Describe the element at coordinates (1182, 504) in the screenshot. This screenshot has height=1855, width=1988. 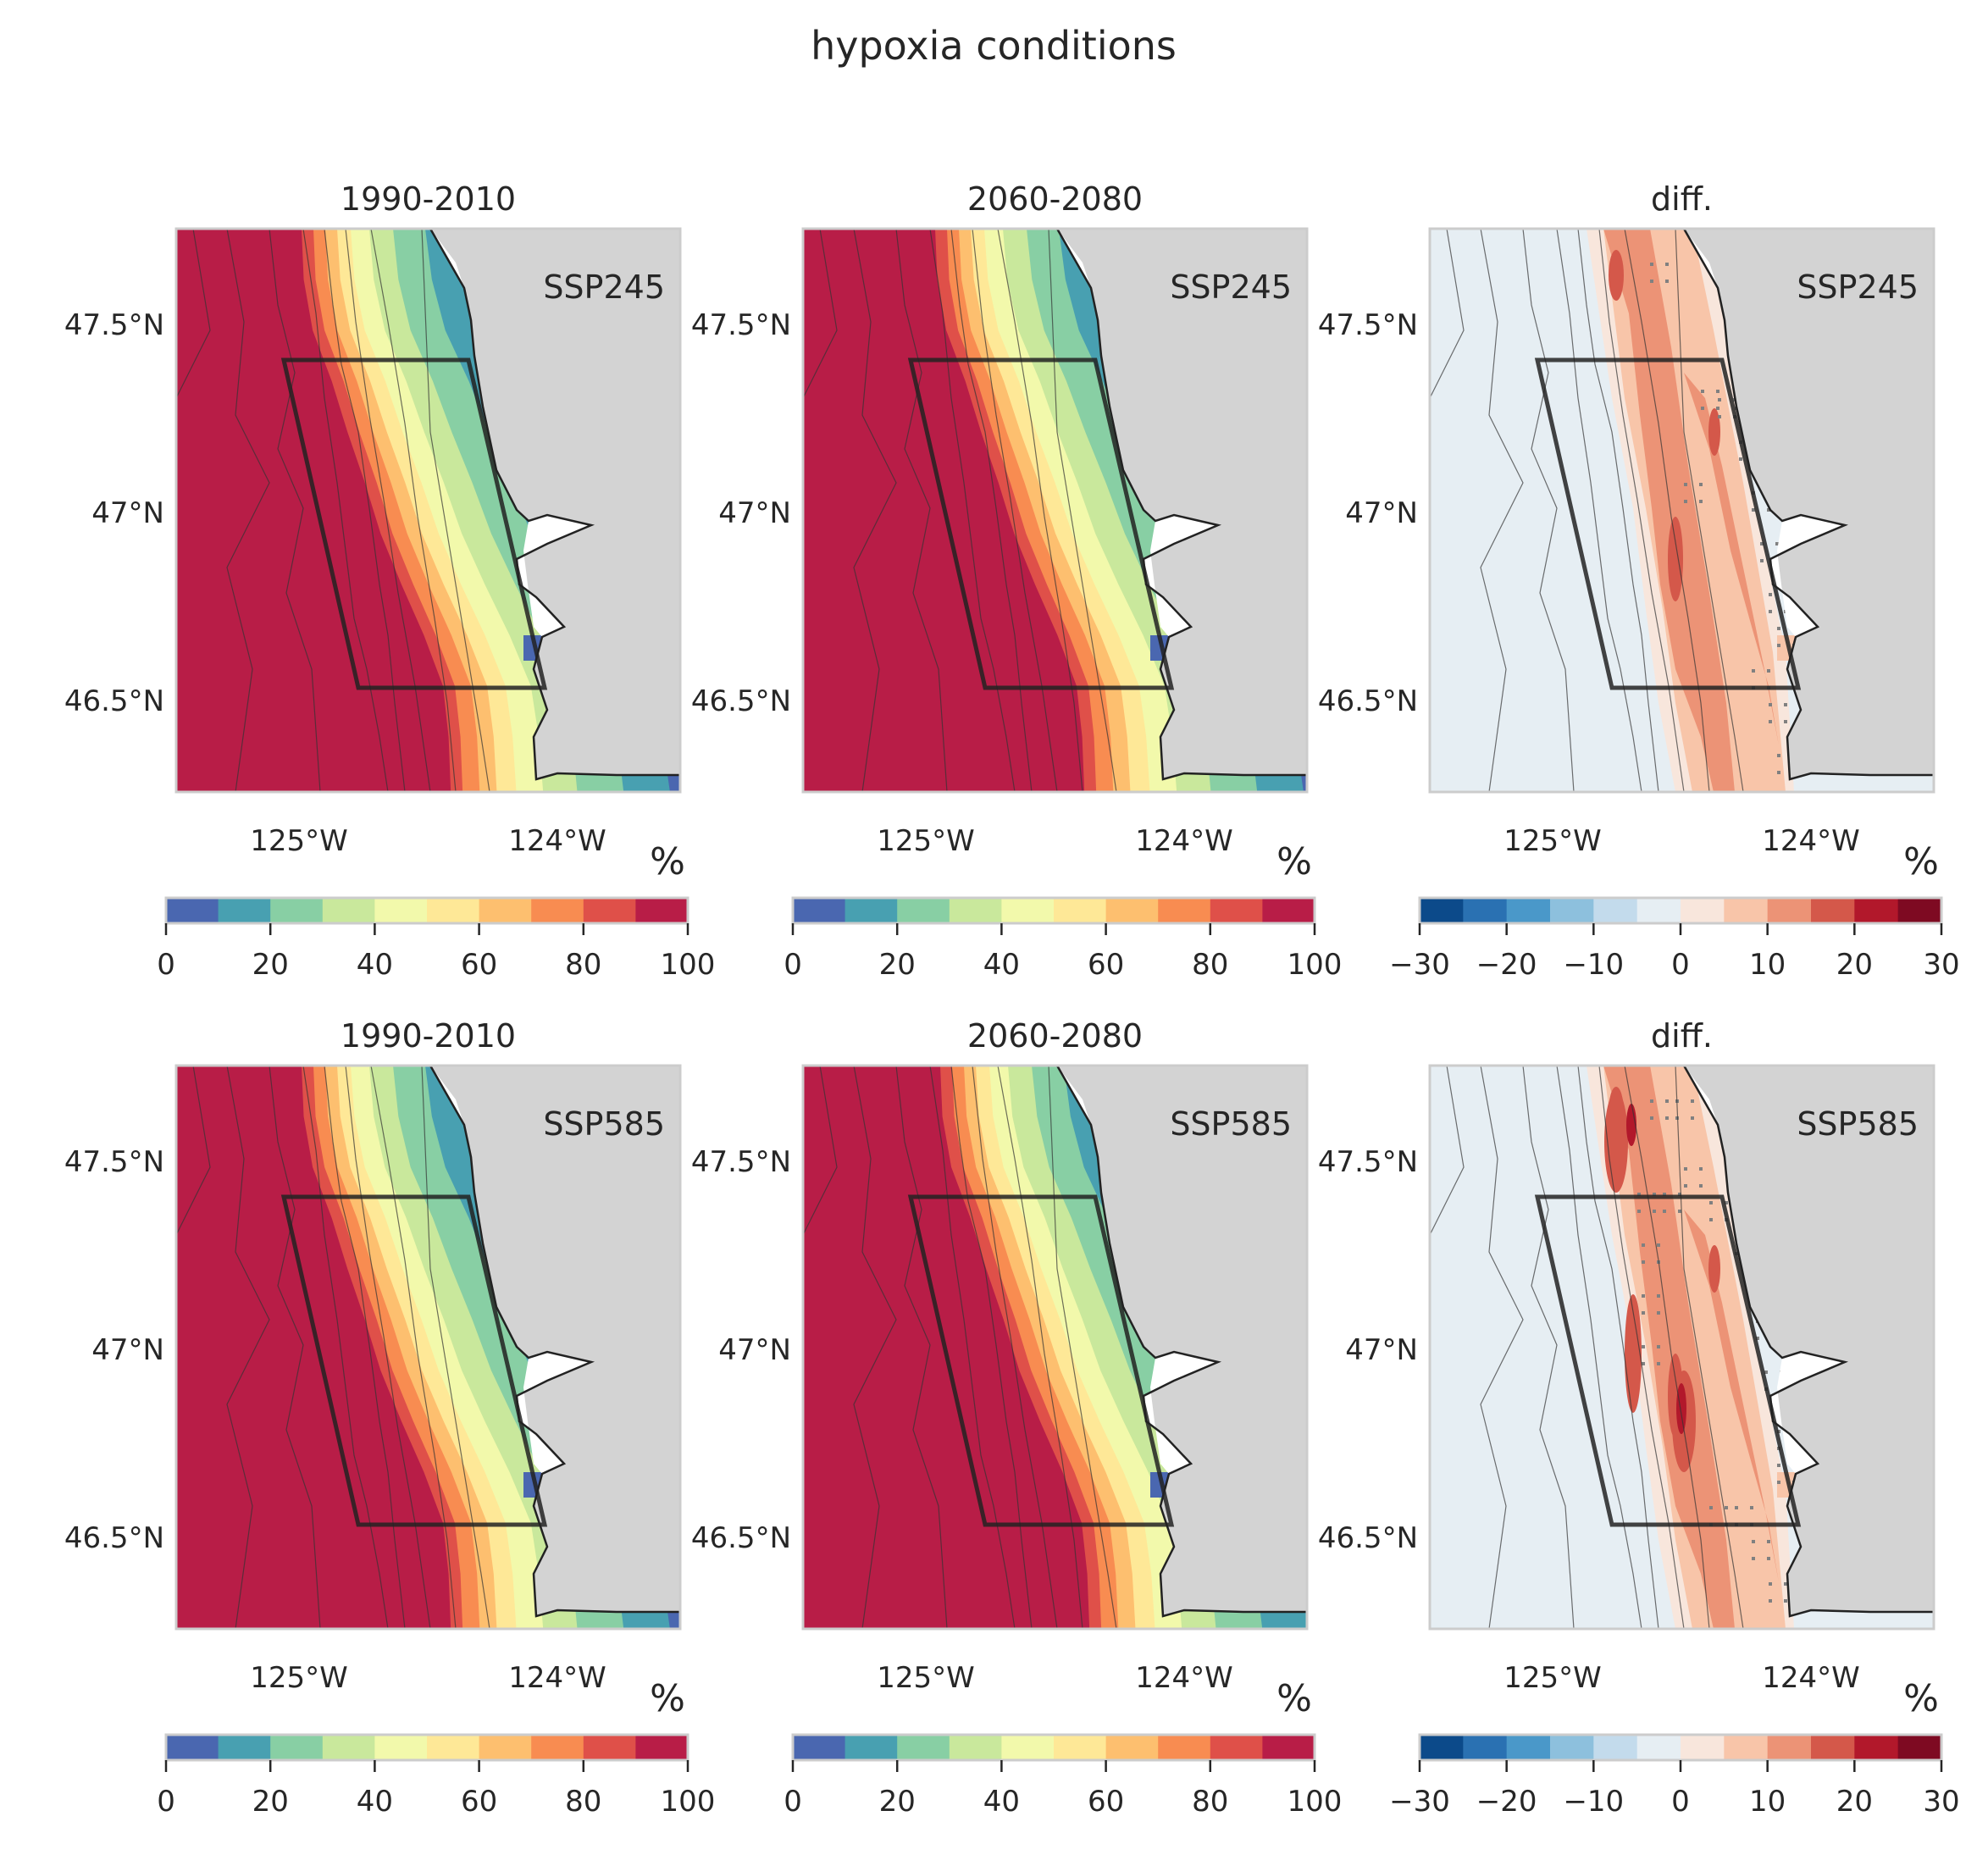
I see `land` at that location.